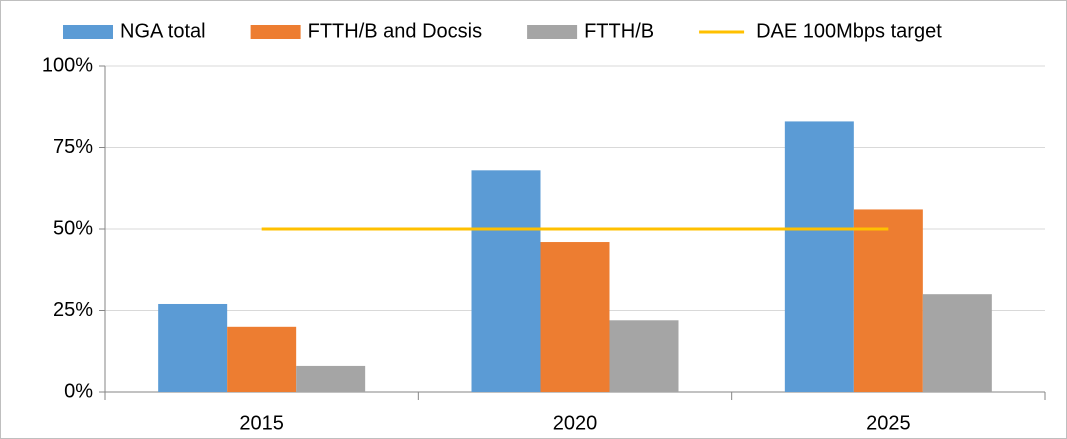  I want to click on x-tick-label: 2020, so click(575, 423).